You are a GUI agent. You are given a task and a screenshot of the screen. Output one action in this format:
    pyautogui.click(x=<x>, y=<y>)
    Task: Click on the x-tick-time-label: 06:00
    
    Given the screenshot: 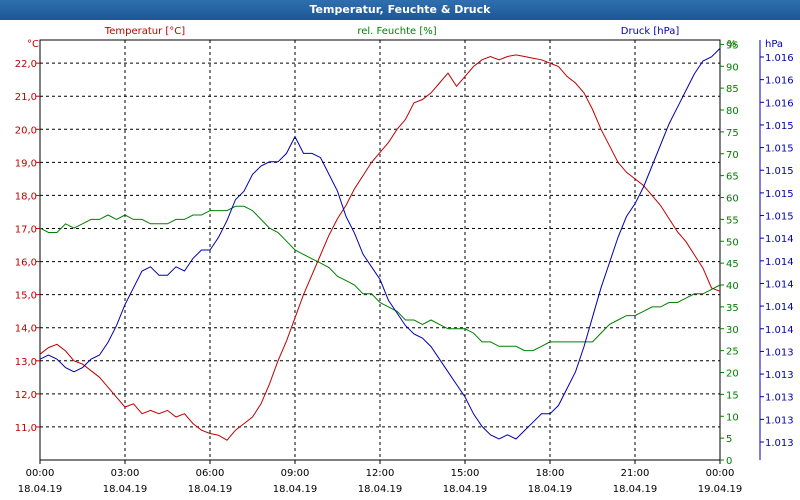 What is the action you would take?
    pyautogui.click(x=210, y=473)
    